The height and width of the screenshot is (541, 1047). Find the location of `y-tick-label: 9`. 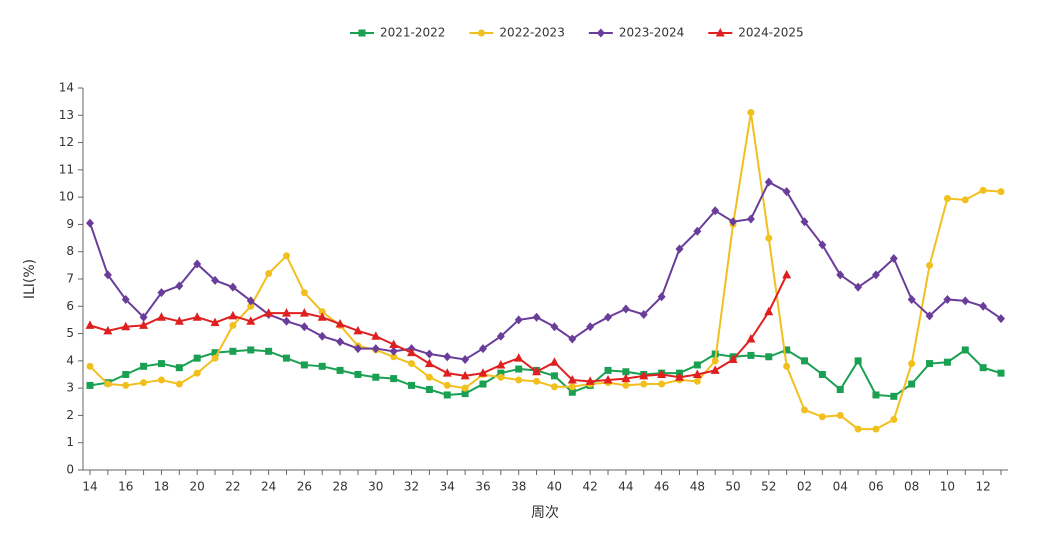

y-tick-label: 9 is located at coordinates (70, 224).